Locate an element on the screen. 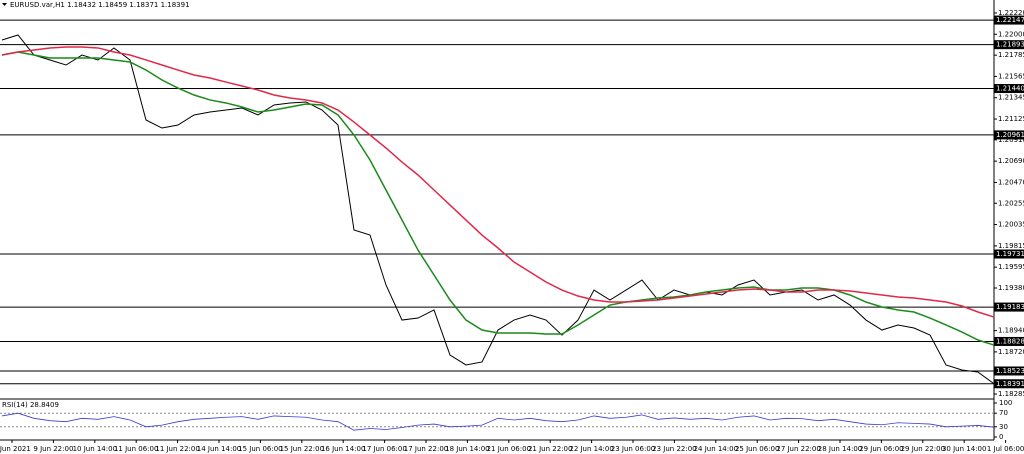  x-tick-label: 29 Jun 06:00 is located at coordinates (881, 449).